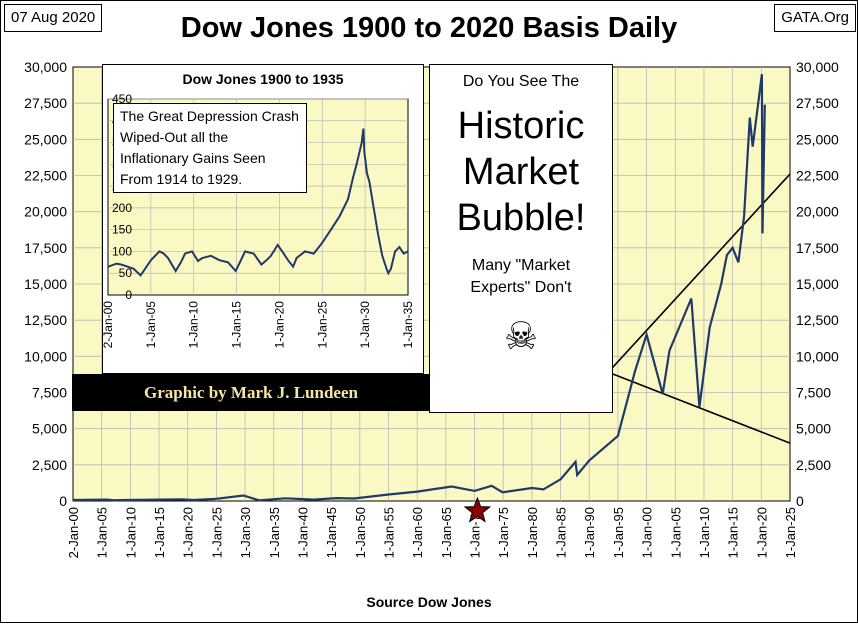  What do you see at coordinates (122, 208) in the screenshot?
I see `inset-y-tick: 200` at bounding box center [122, 208].